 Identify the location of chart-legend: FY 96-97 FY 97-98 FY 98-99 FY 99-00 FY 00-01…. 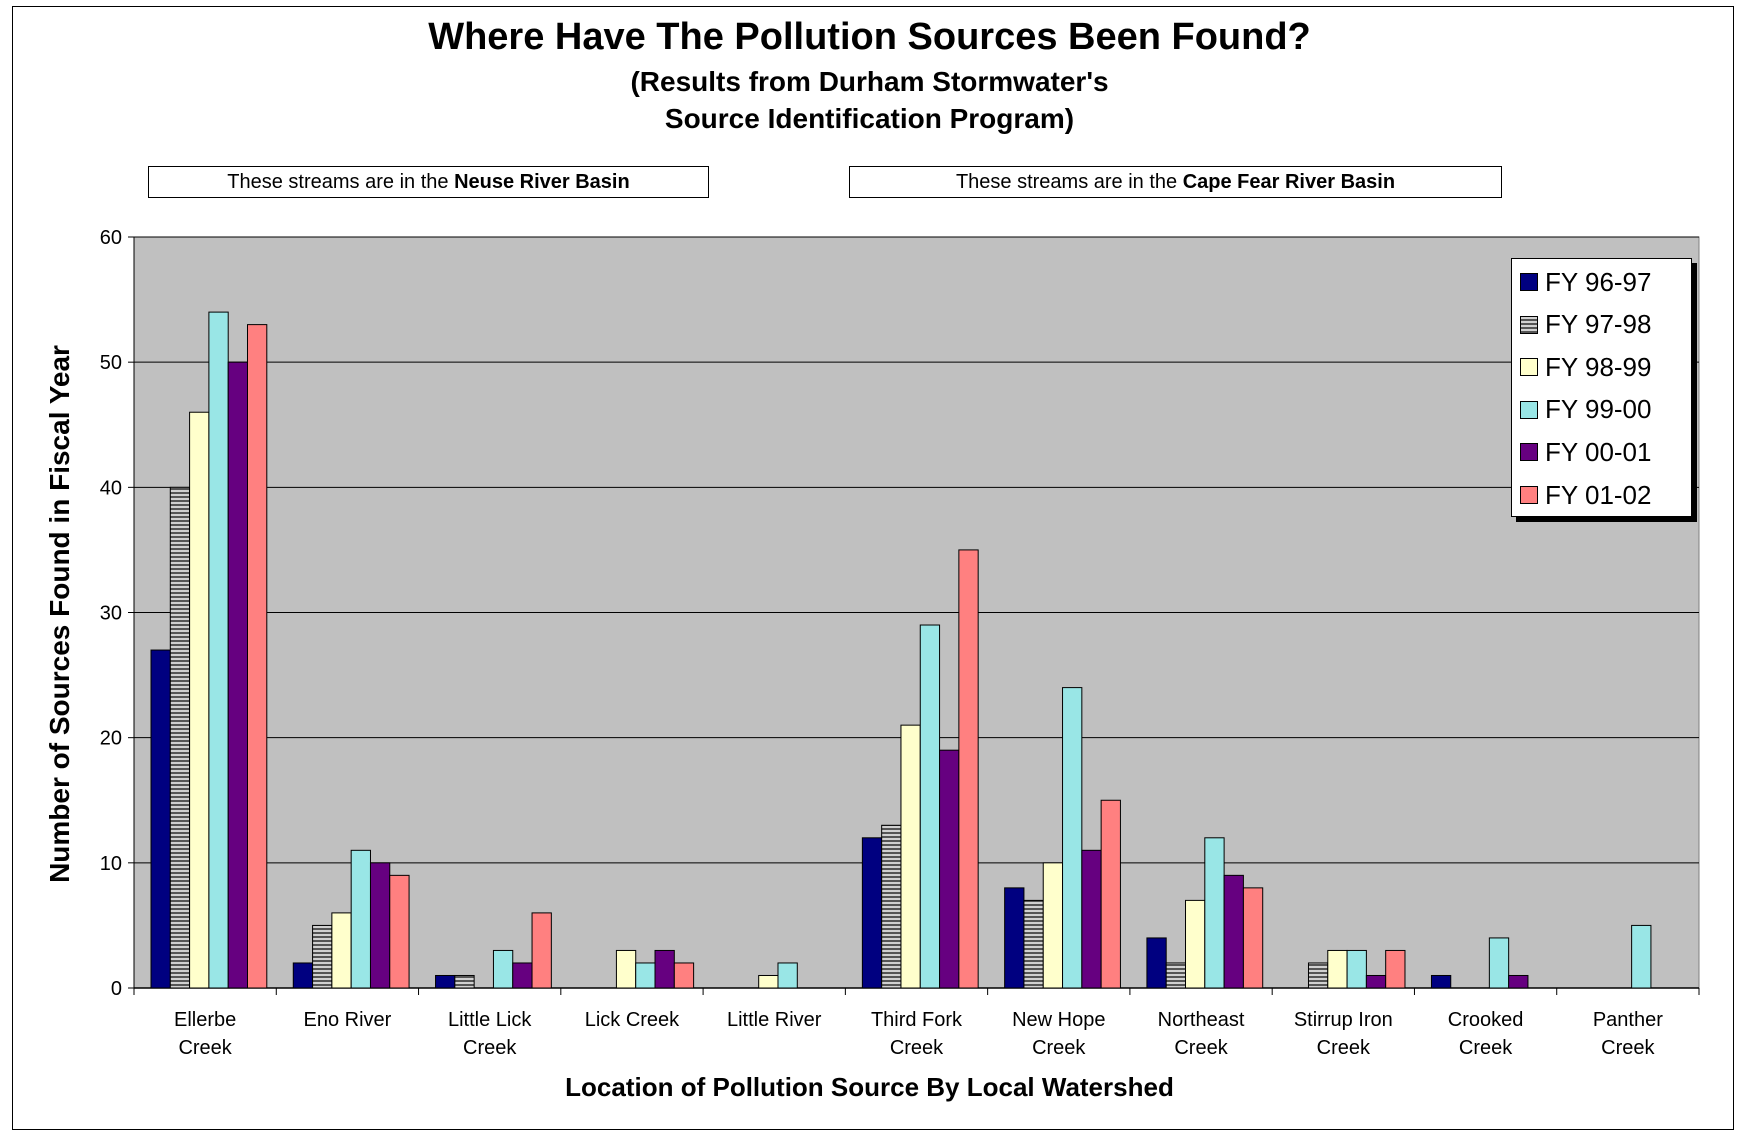
(1601, 387).